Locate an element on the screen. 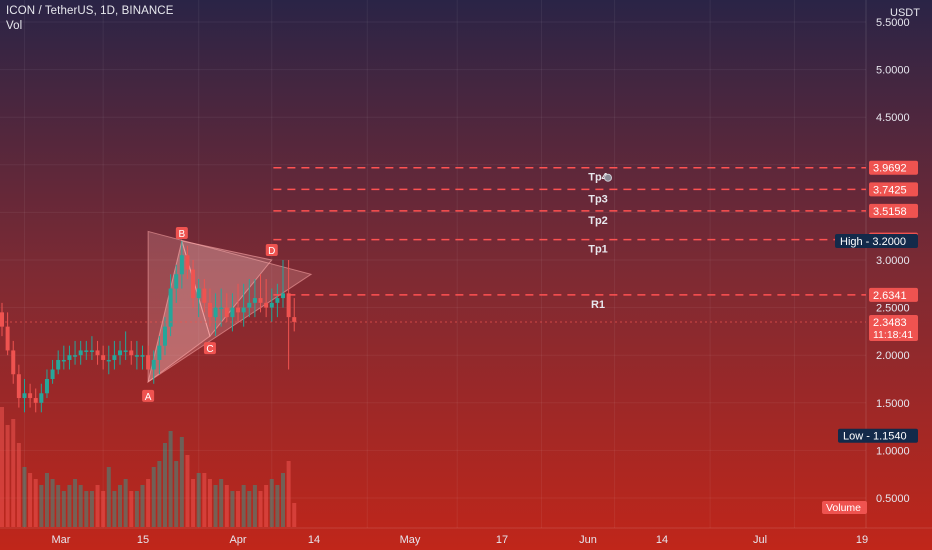  bcd-wedge is located at coordinates (227, 289).